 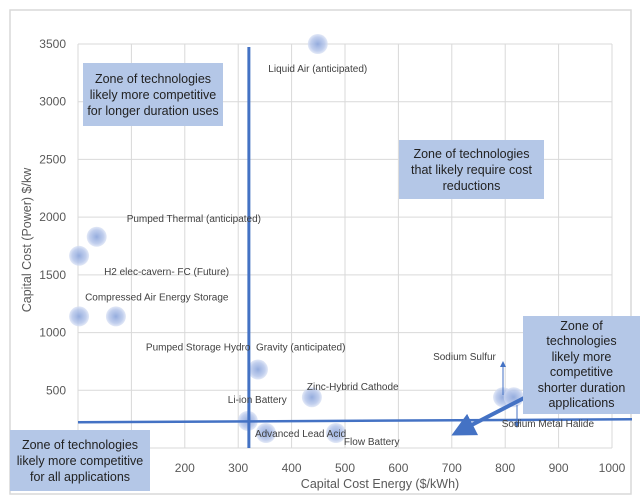 What do you see at coordinates (194, 219) in the screenshot?
I see `data-point-label: Pumped Thermal (anticipated)` at bounding box center [194, 219].